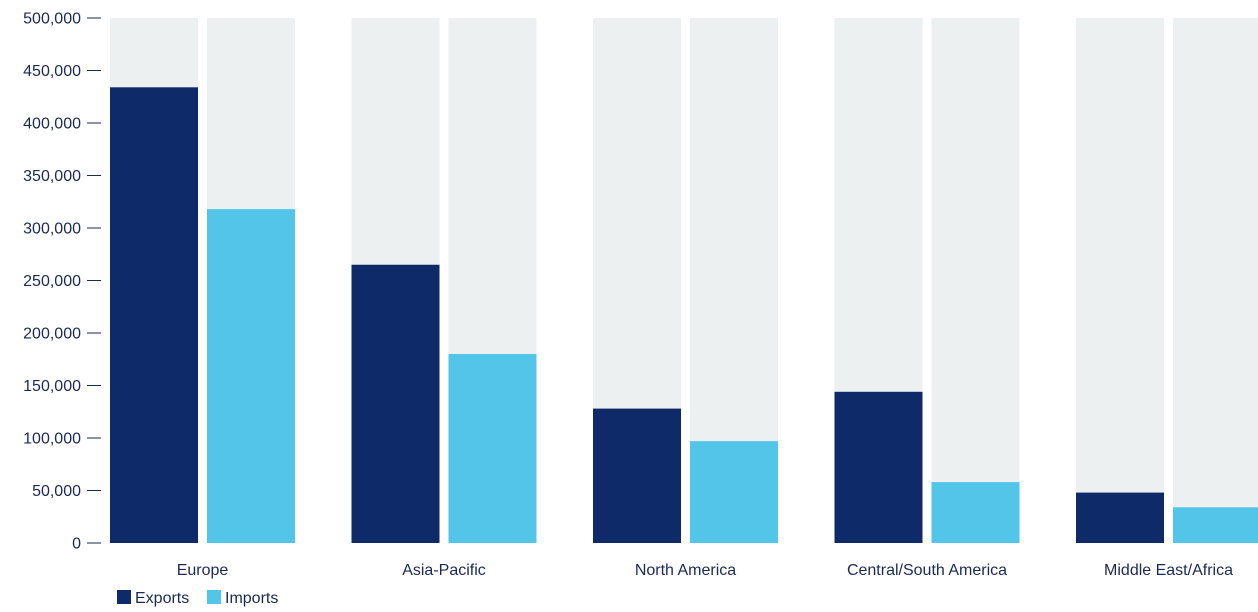 The height and width of the screenshot is (612, 1258). What do you see at coordinates (52, 281) in the screenshot?
I see `y-tick-label: 250,000` at bounding box center [52, 281].